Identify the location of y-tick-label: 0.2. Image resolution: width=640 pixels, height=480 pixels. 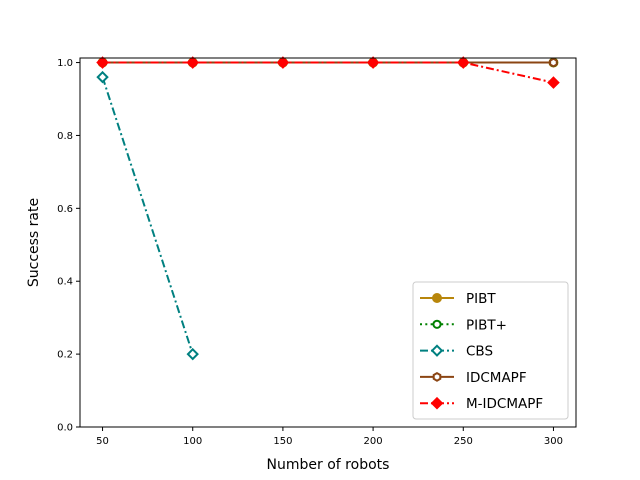
(65, 355).